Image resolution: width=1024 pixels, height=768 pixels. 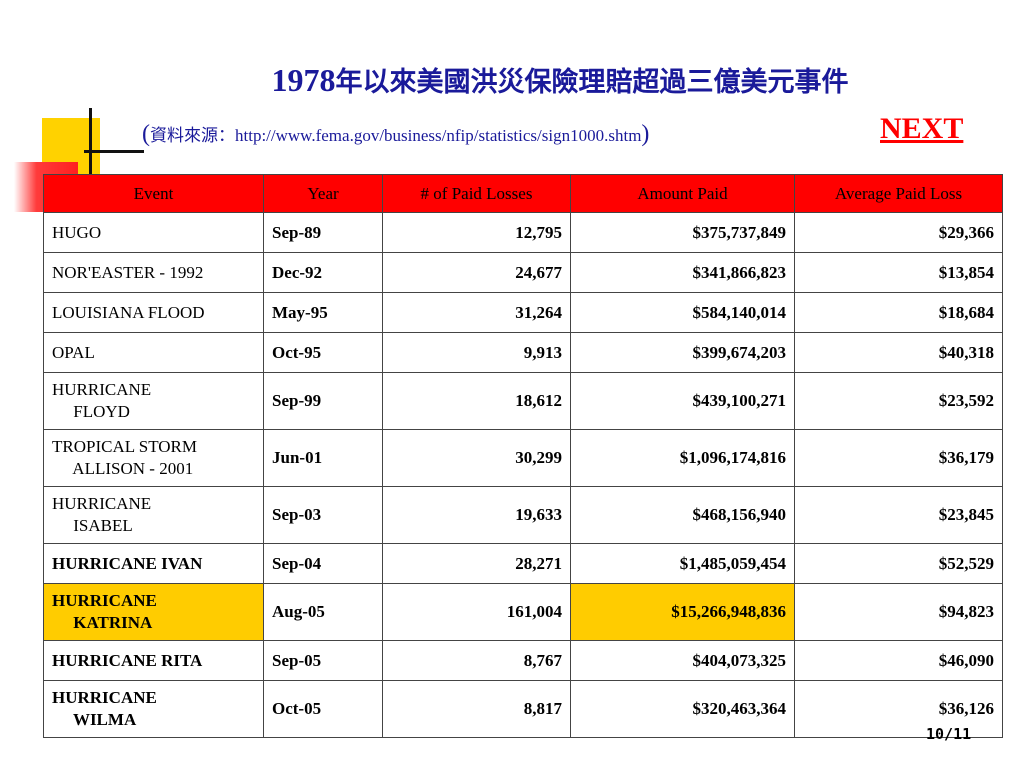 What do you see at coordinates (682, 563) in the screenshot?
I see `amount-paid-cell: $1,485,059,454` at bounding box center [682, 563].